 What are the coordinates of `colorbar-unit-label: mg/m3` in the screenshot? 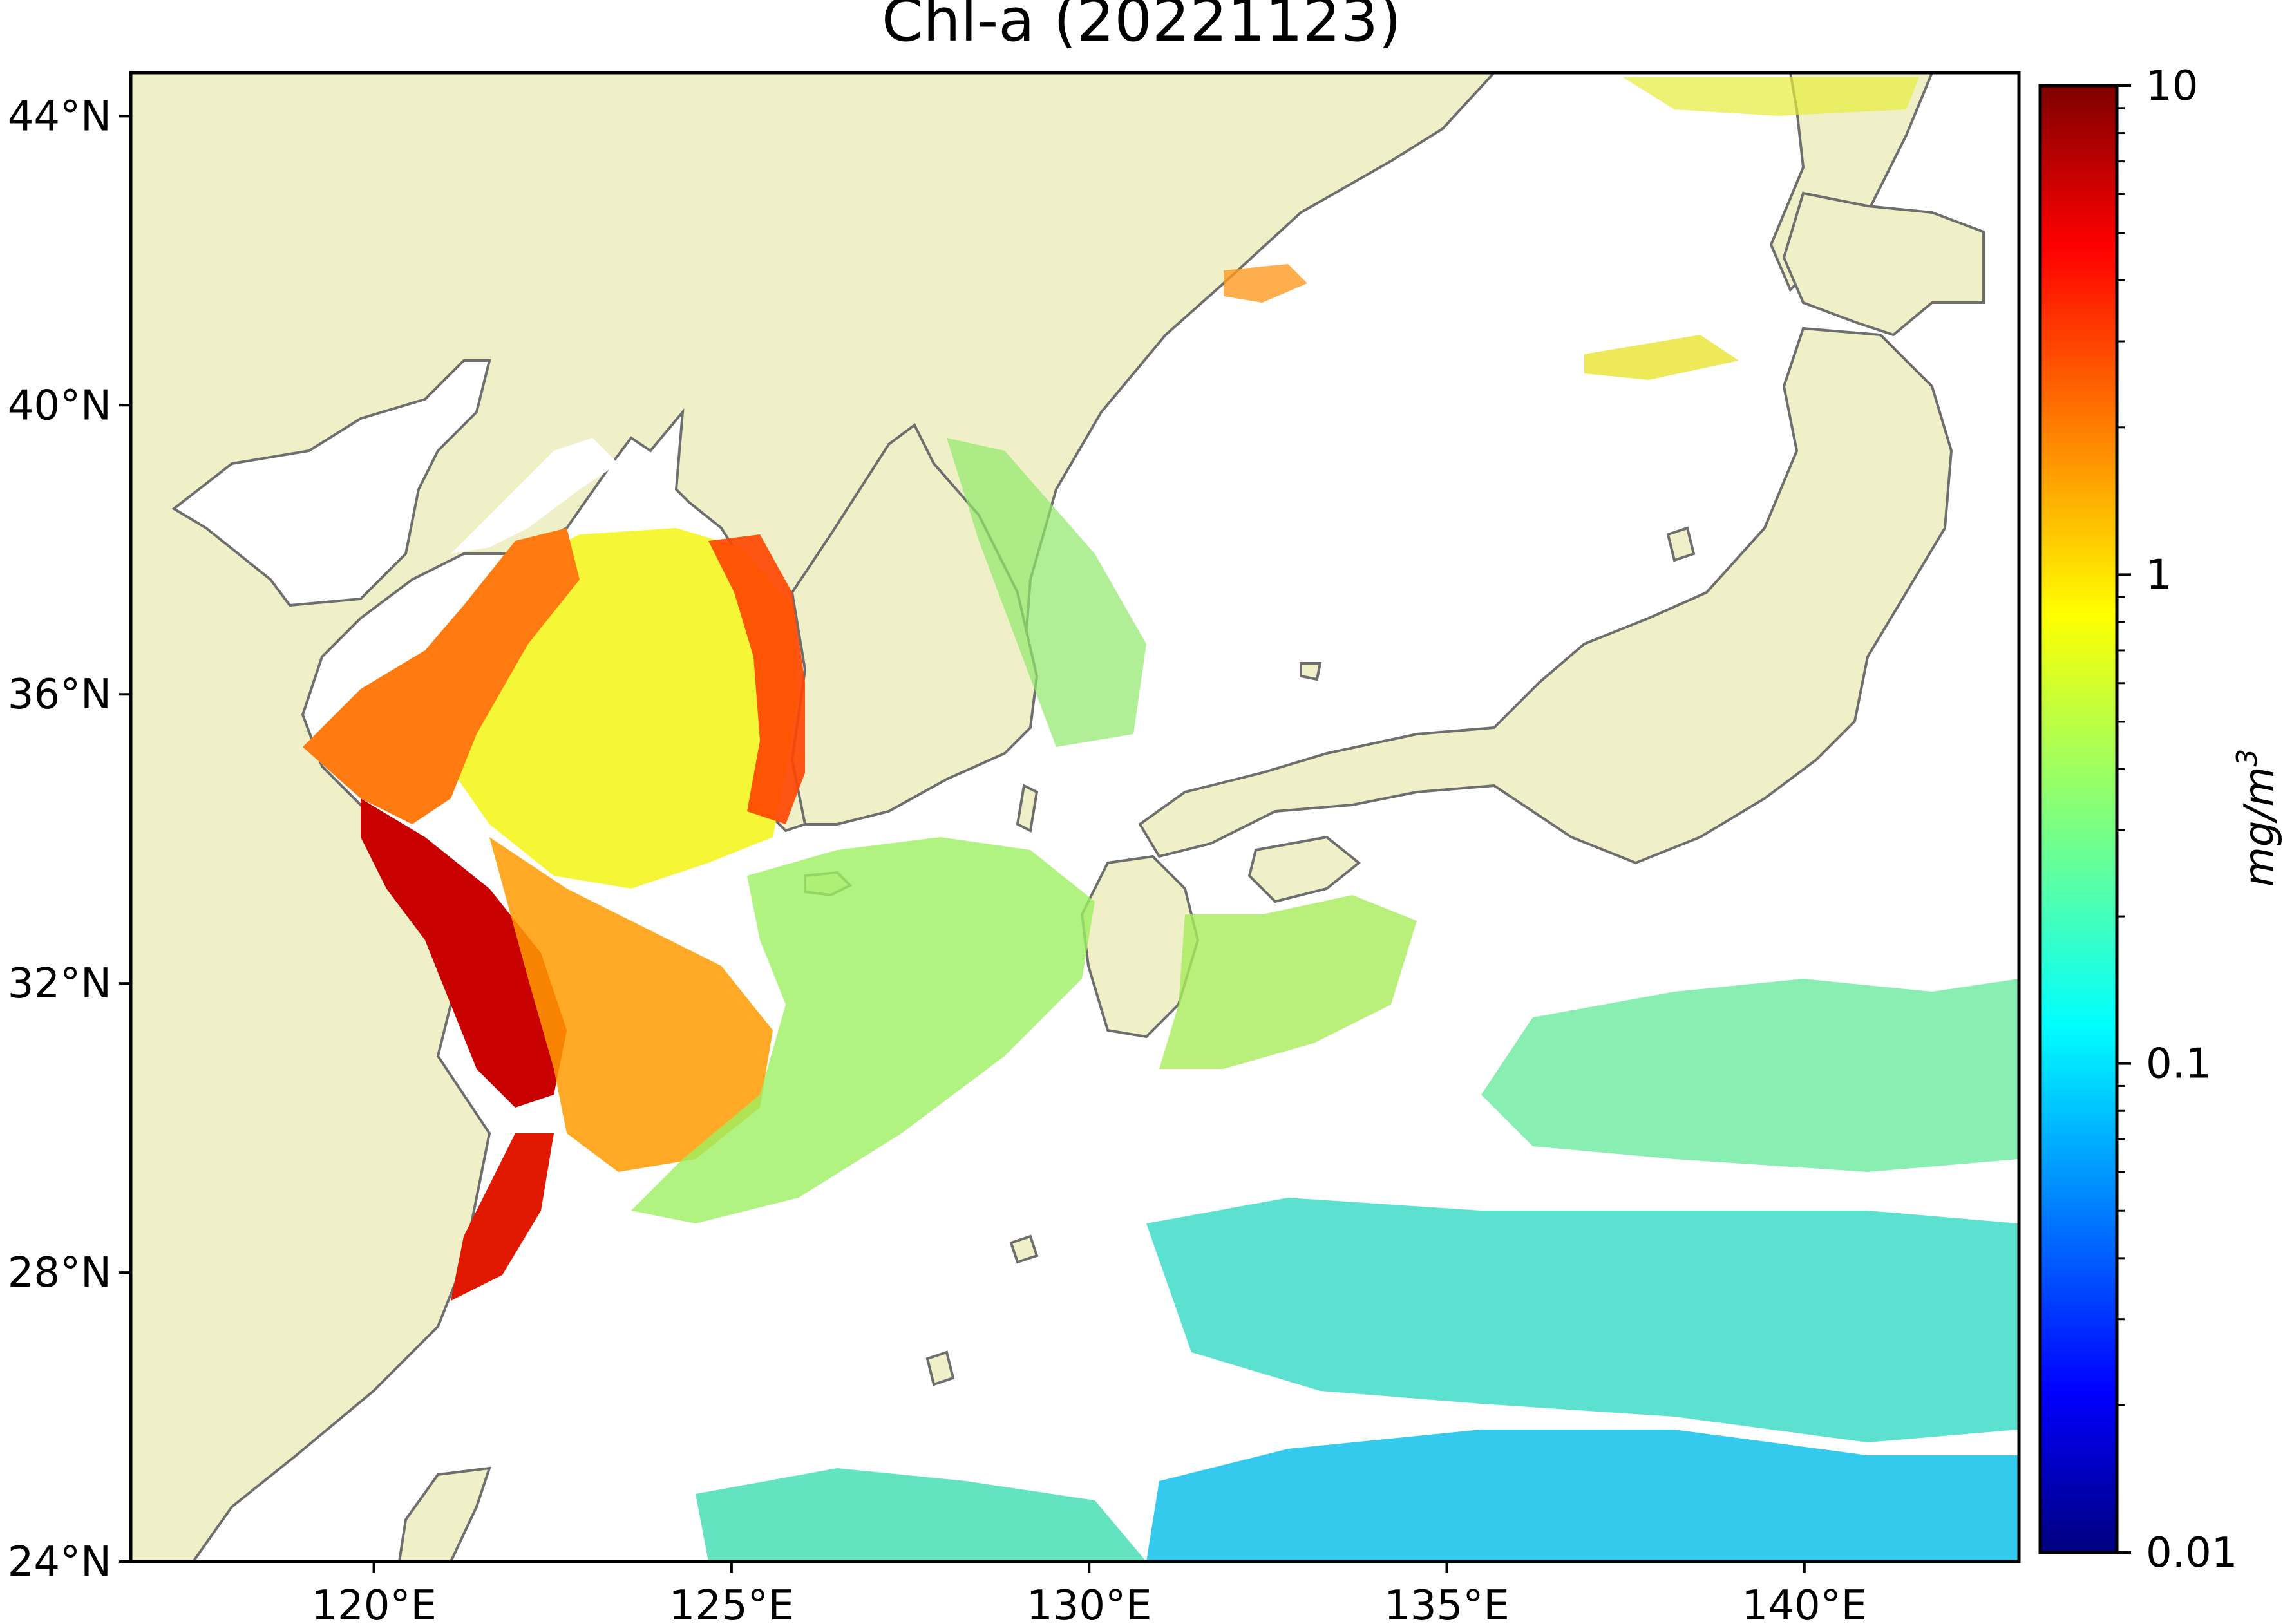 It's located at (2257, 818).